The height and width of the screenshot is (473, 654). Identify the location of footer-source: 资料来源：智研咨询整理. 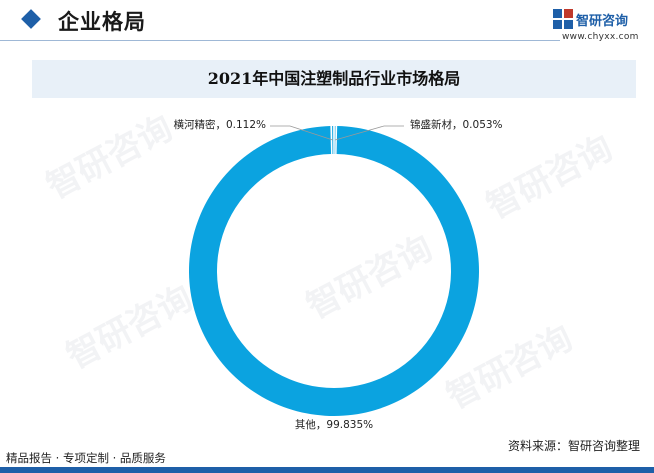
(573, 446).